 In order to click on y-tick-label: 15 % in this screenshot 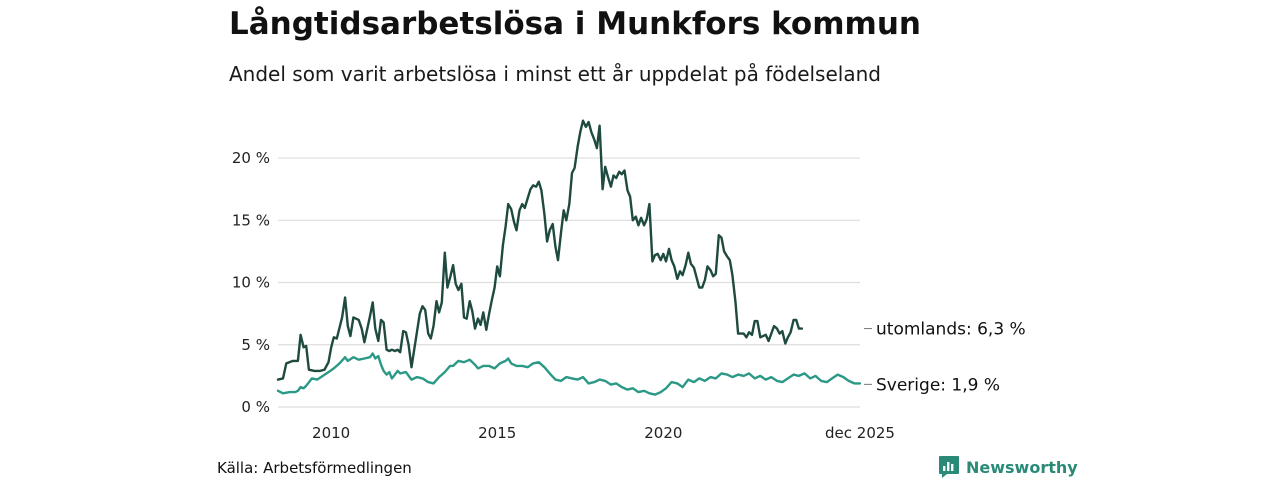, I will do `click(251, 220)`.